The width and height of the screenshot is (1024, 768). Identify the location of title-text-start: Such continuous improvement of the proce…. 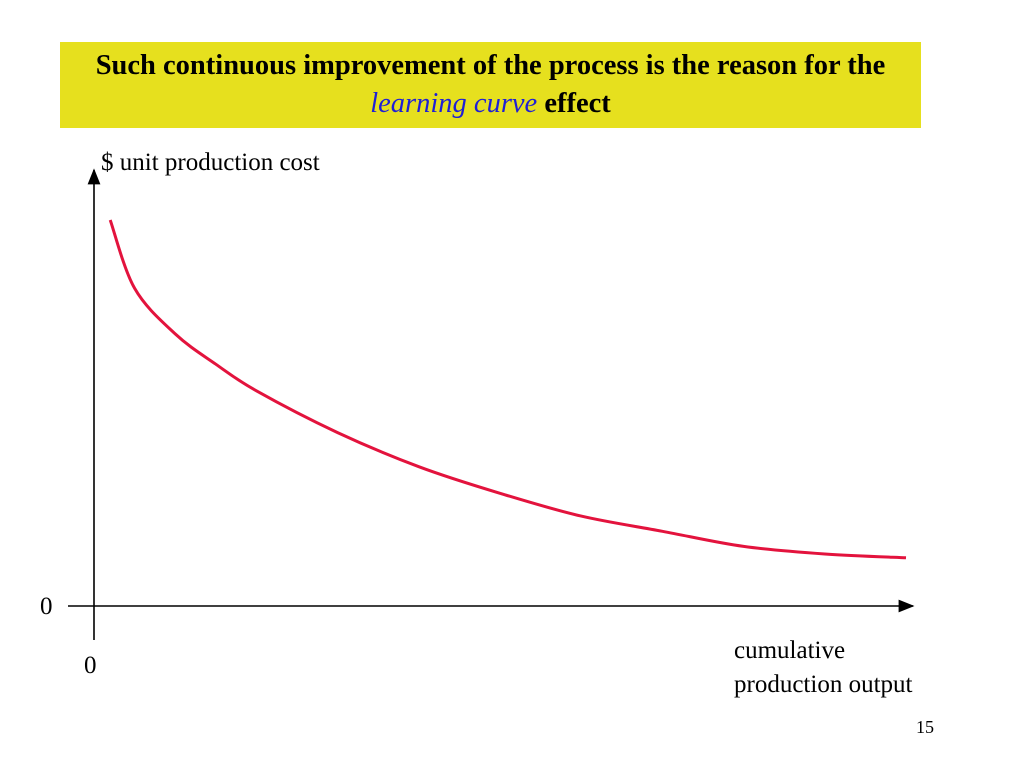
(490, 65).